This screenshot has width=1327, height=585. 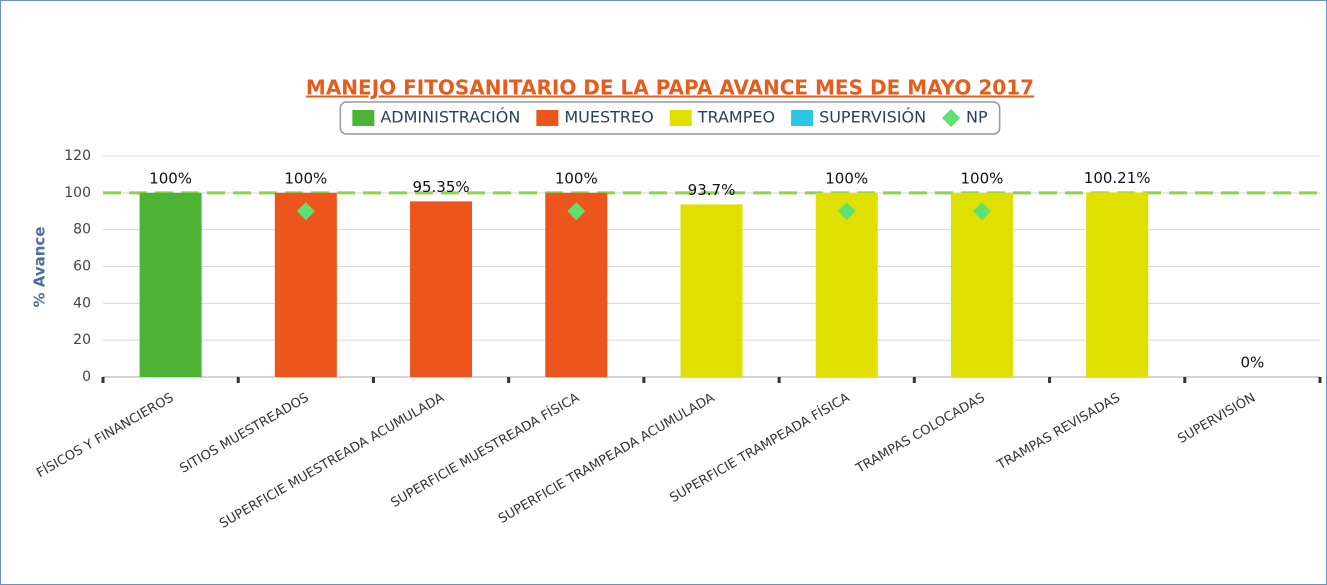 What do you see at coordinates (82, 230) in the screenshot?
I see `y-tick-label: 80` at bounding box center [82, 230].